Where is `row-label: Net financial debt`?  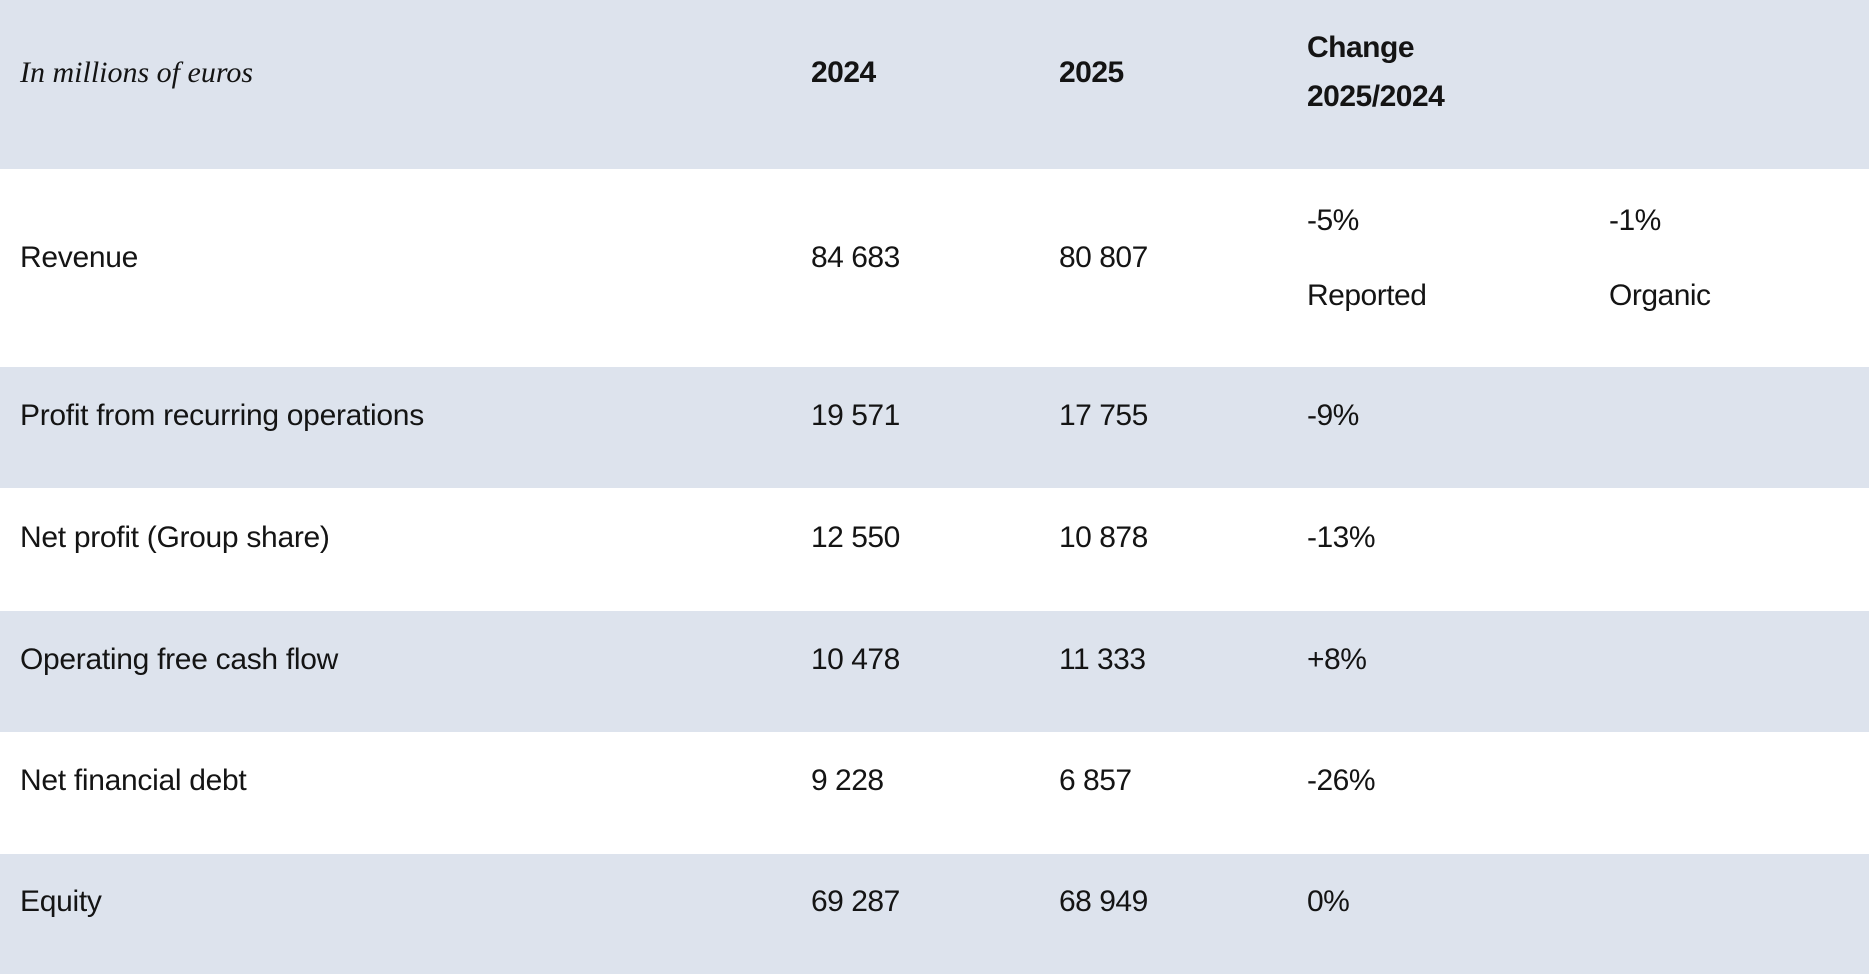
row-label: Net financial debt is located at coordinates (133, 780).